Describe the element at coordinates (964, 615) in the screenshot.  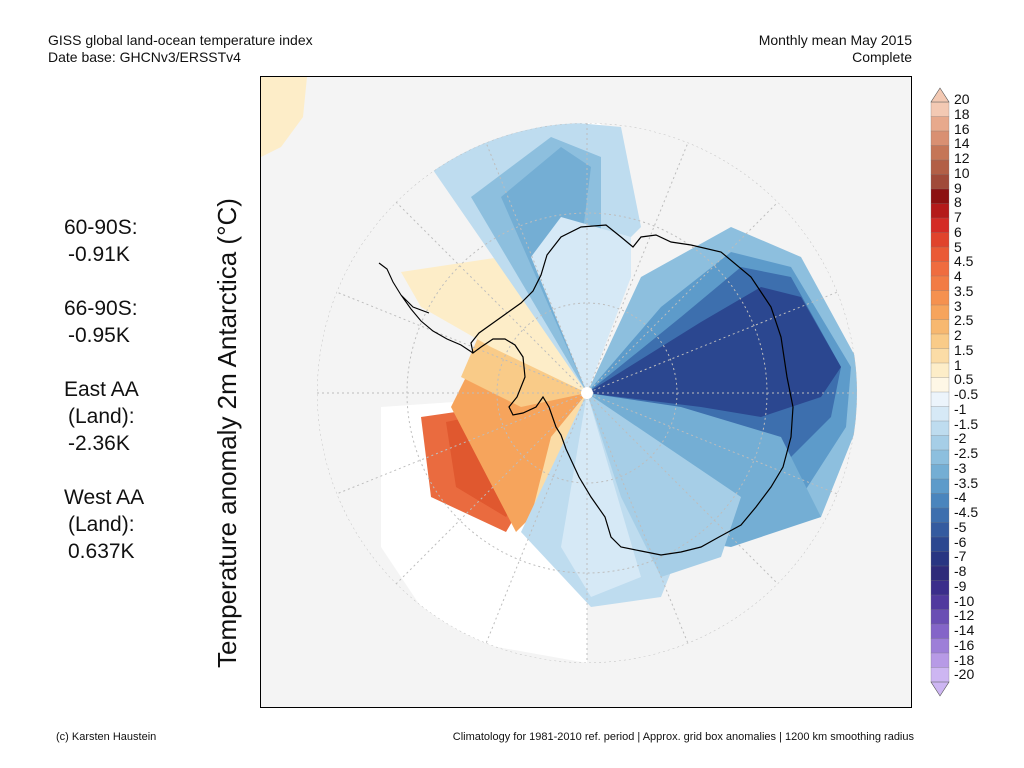
I see `colorbar-tick-label: -12` at that location.